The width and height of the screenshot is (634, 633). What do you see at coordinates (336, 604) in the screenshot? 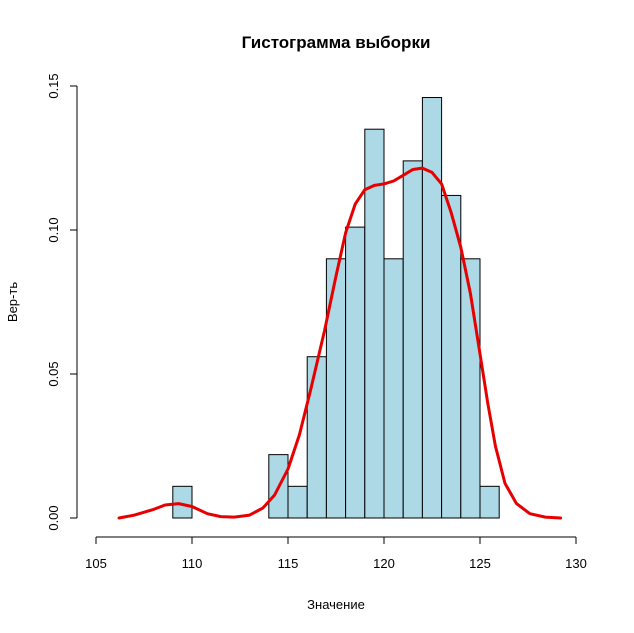
I see `x-axis-label: Значение` at bounding box center [336, 604].